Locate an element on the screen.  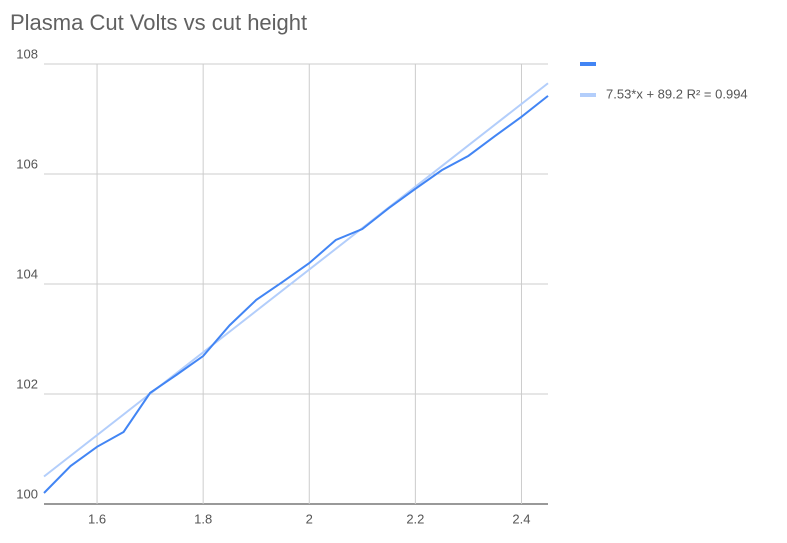
y-tick-label: 106 is located at coordinates (27, 163).